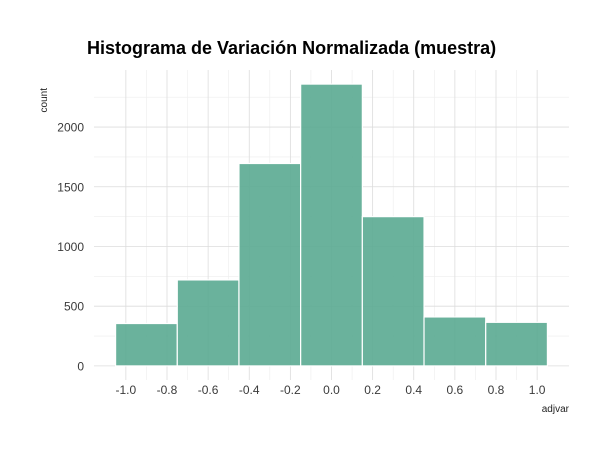 This screenshot has width=609, height=454. What do you see at coordinates (80, 366) in the screenshot?
I see `y-tick-label: 0` at bounding box center [80, 366].